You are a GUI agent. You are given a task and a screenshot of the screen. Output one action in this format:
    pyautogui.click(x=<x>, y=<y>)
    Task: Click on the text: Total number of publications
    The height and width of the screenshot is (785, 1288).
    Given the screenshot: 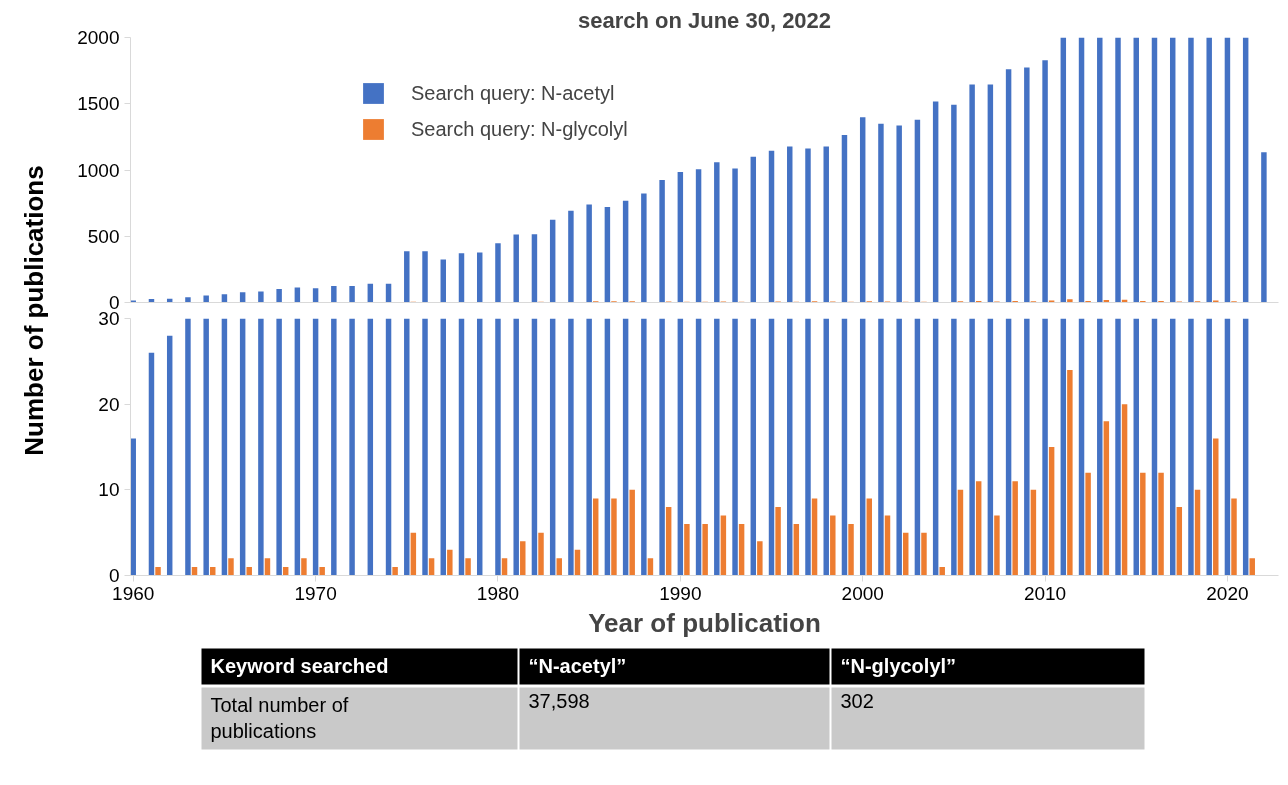 What is the action you would take?
    pyautogui.click(x=279, y=717)
    